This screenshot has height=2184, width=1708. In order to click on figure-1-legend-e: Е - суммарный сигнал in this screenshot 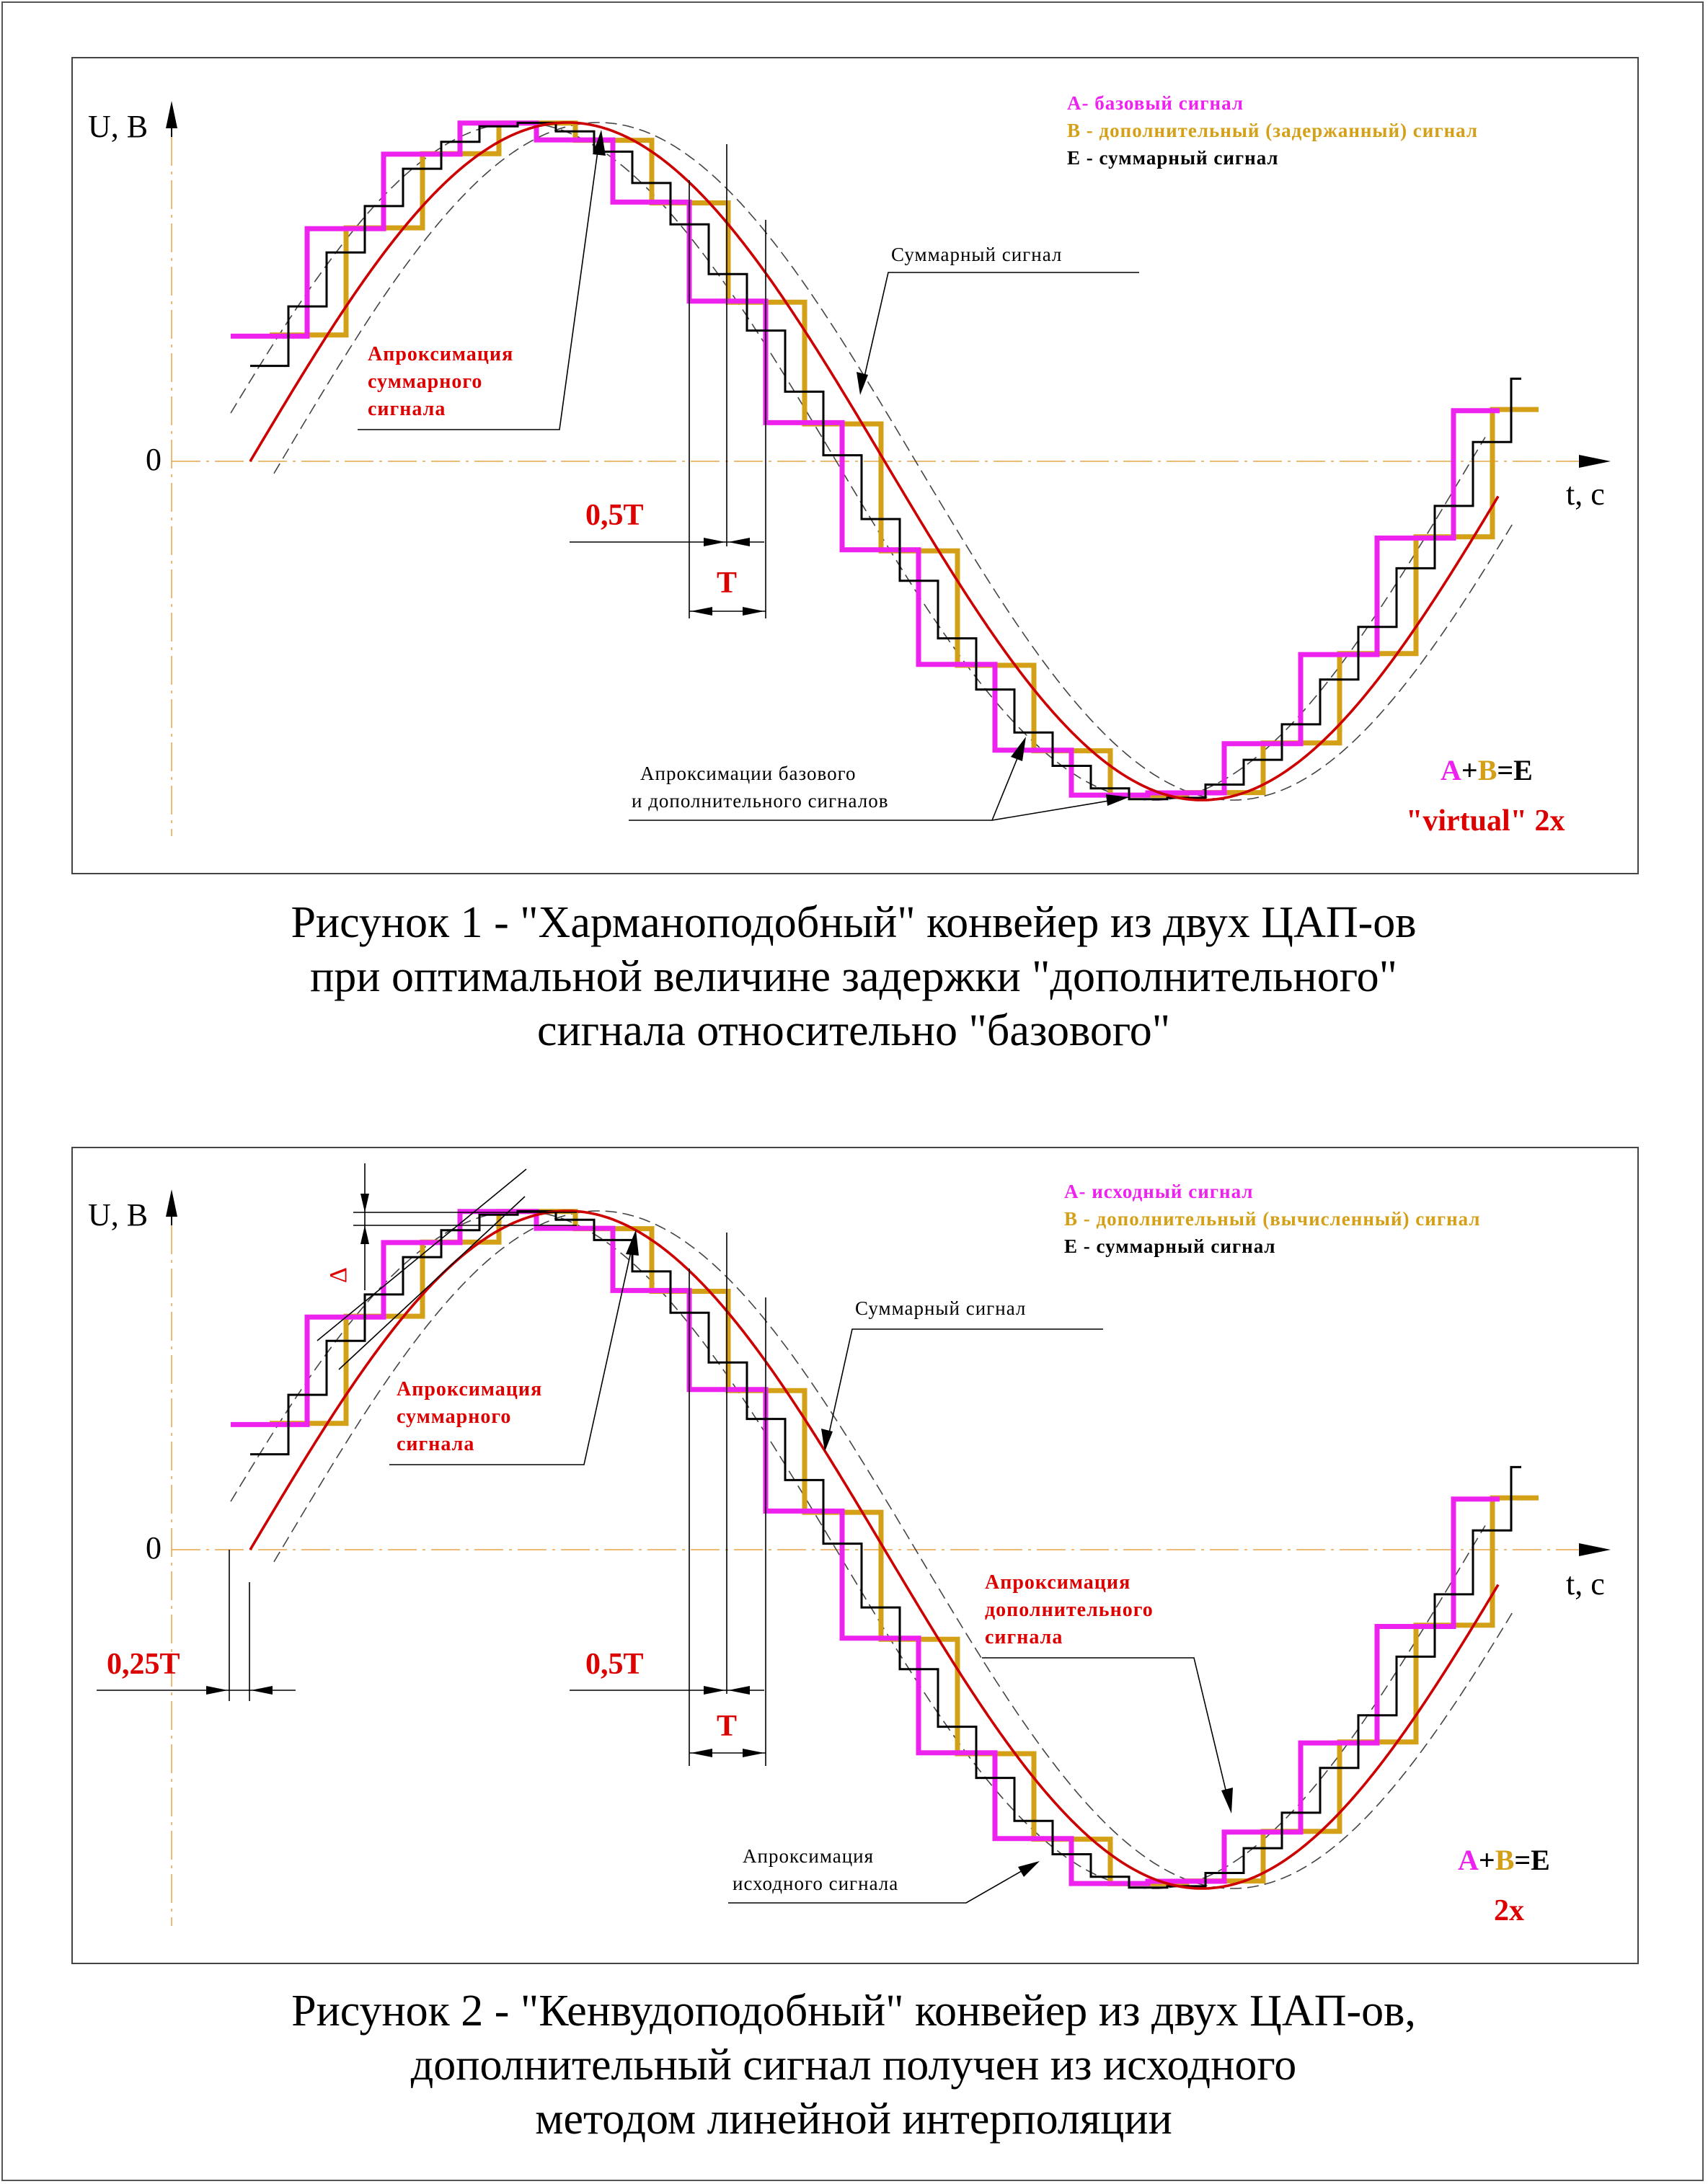, I will do `click(1173, 158)`.